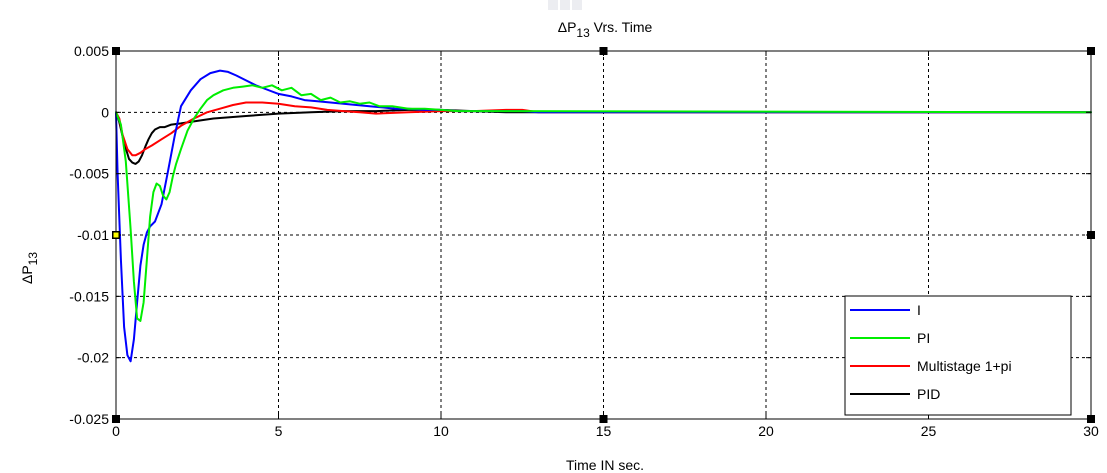  I want to click on y-tick-label: 0.005, so click(91, 51).